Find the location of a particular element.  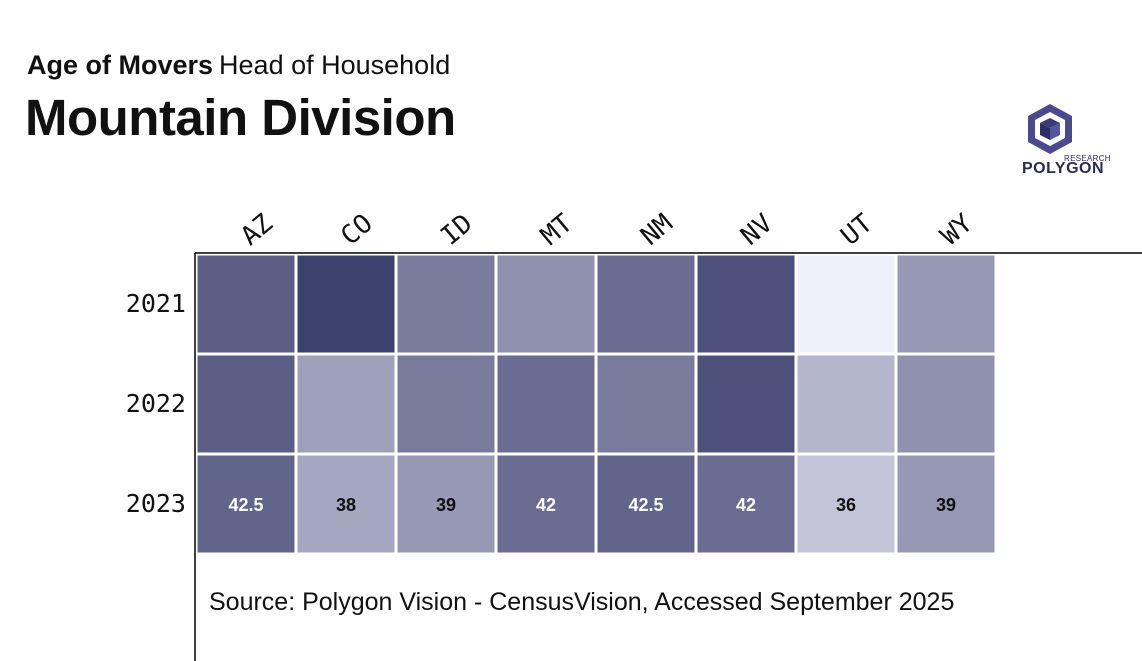

logo-small-text: RESEARCH is located at coordinates (1087, 158).